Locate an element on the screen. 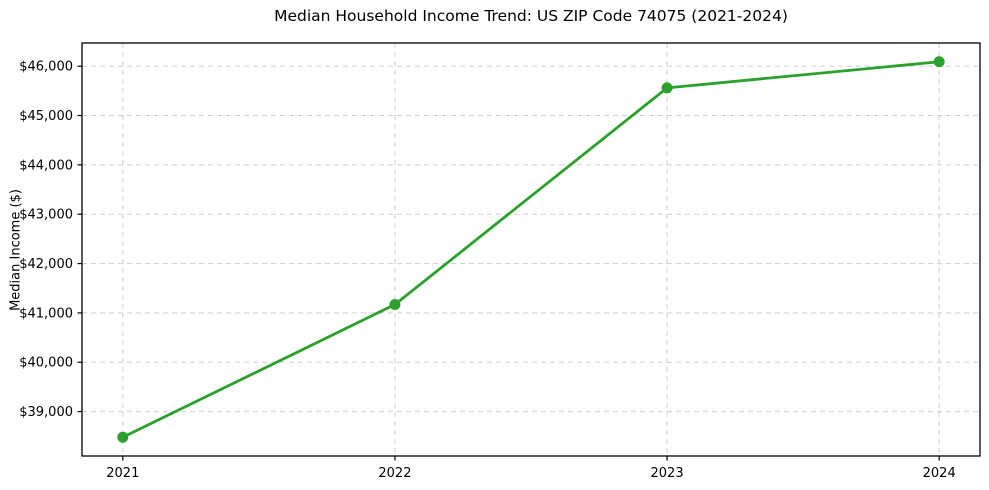 The image size is (989, 490). x-tick-label: 2022 is located at coordinates (394, 473).